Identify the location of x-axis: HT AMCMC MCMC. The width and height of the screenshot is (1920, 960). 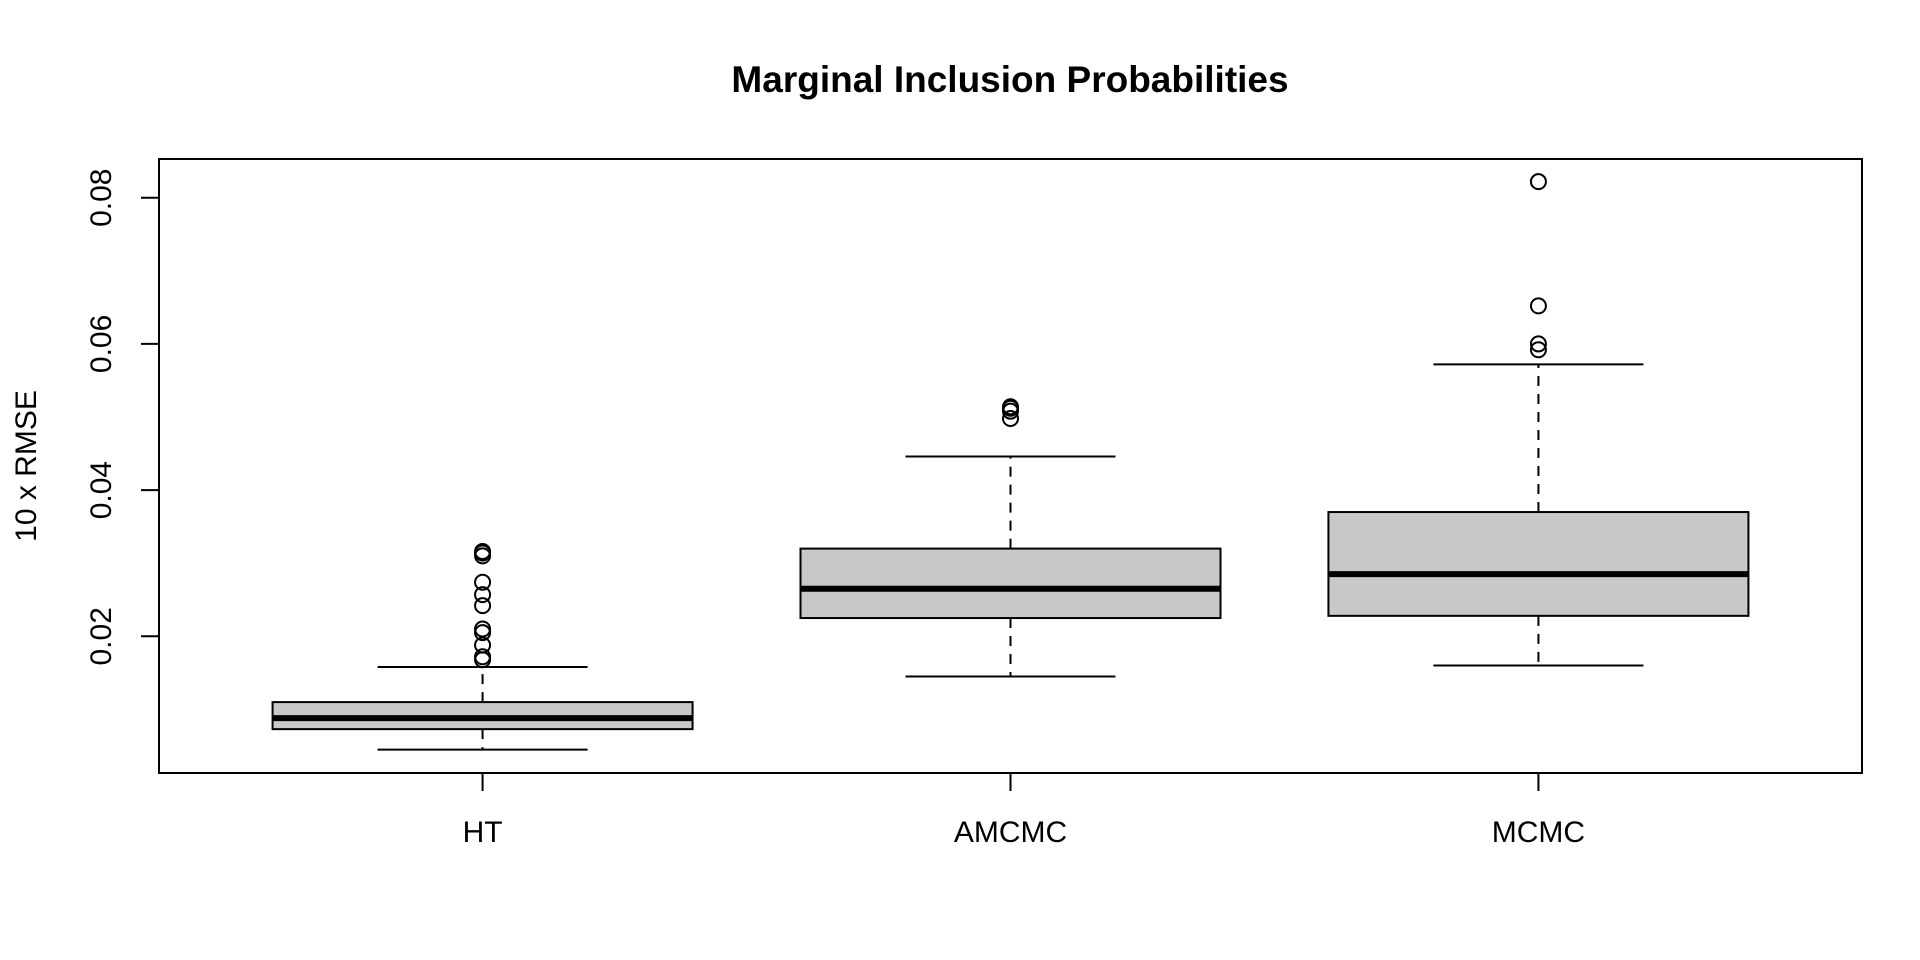
(1024, 811).